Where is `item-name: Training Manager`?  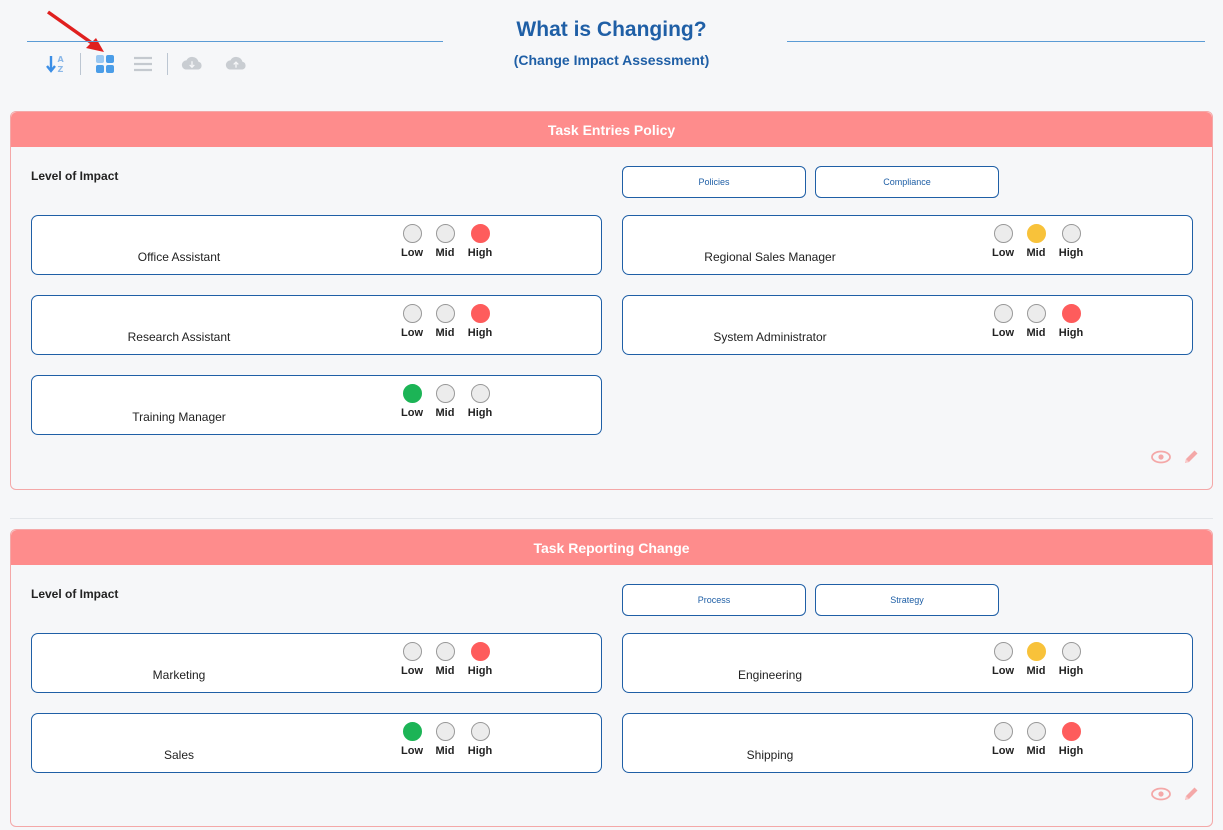
item-name: Training Manager is located at coordinates (179, 417).